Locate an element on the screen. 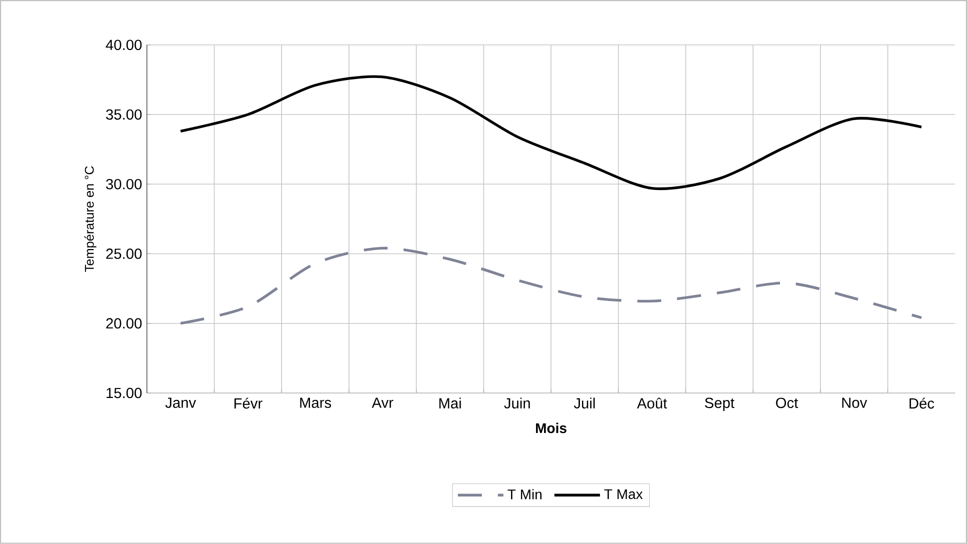  y-tick-label: 35.00 is located at coordinates (124, 114).